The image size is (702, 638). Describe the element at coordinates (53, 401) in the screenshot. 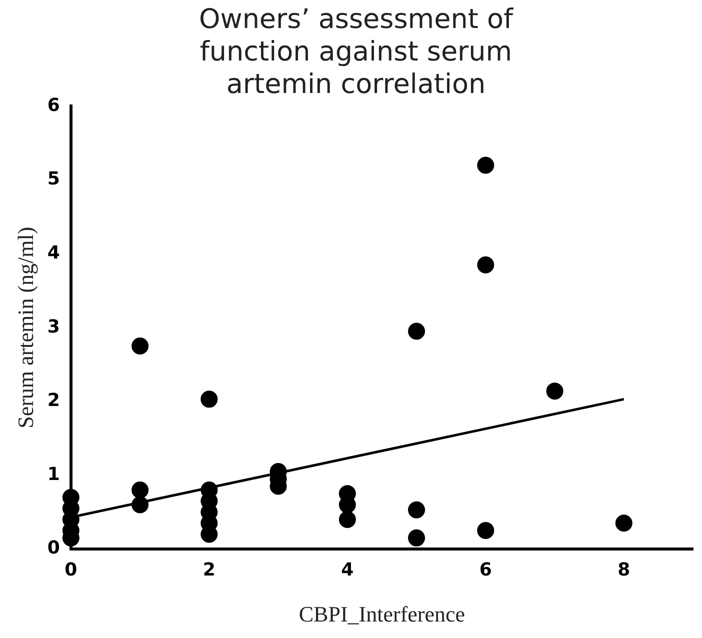

I see `y-tick-label: 2` at that location.